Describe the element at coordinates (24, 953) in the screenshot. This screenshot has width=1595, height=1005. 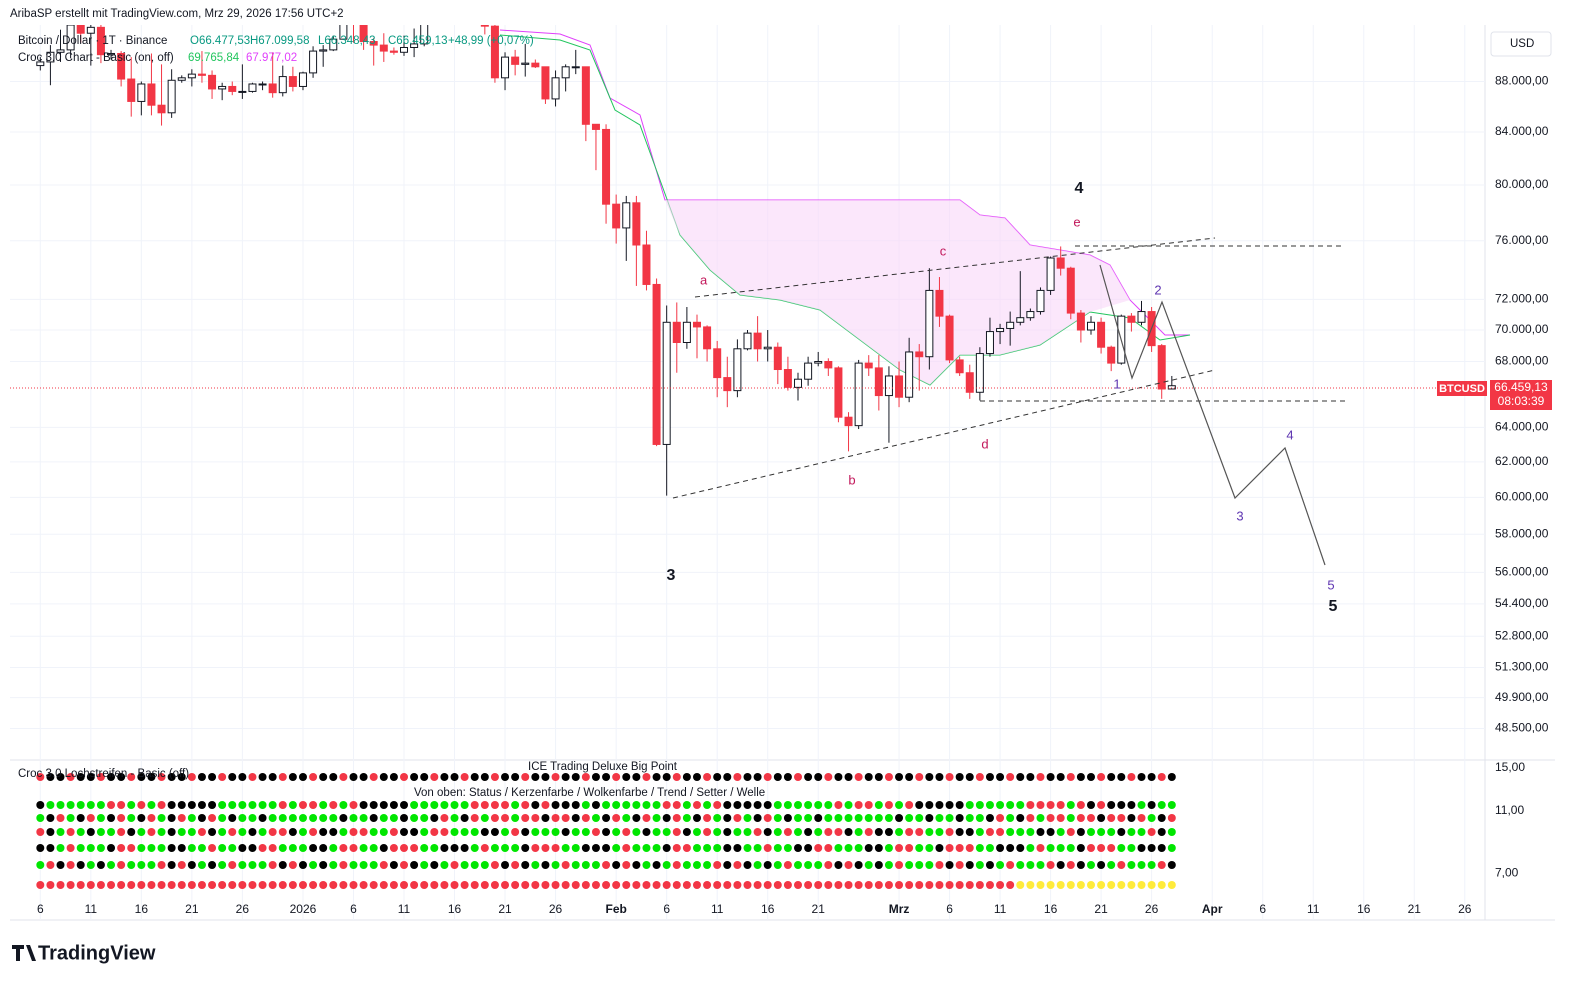
I see `logo-mark` at that location.